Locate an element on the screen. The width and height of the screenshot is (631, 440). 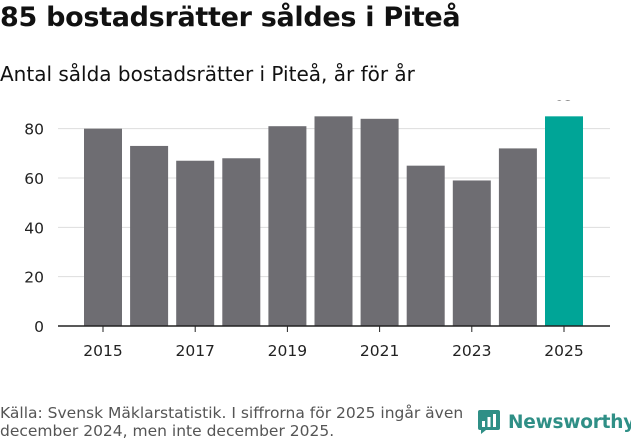
x-tick-label: 2019 is located at coordinates (287, 351).